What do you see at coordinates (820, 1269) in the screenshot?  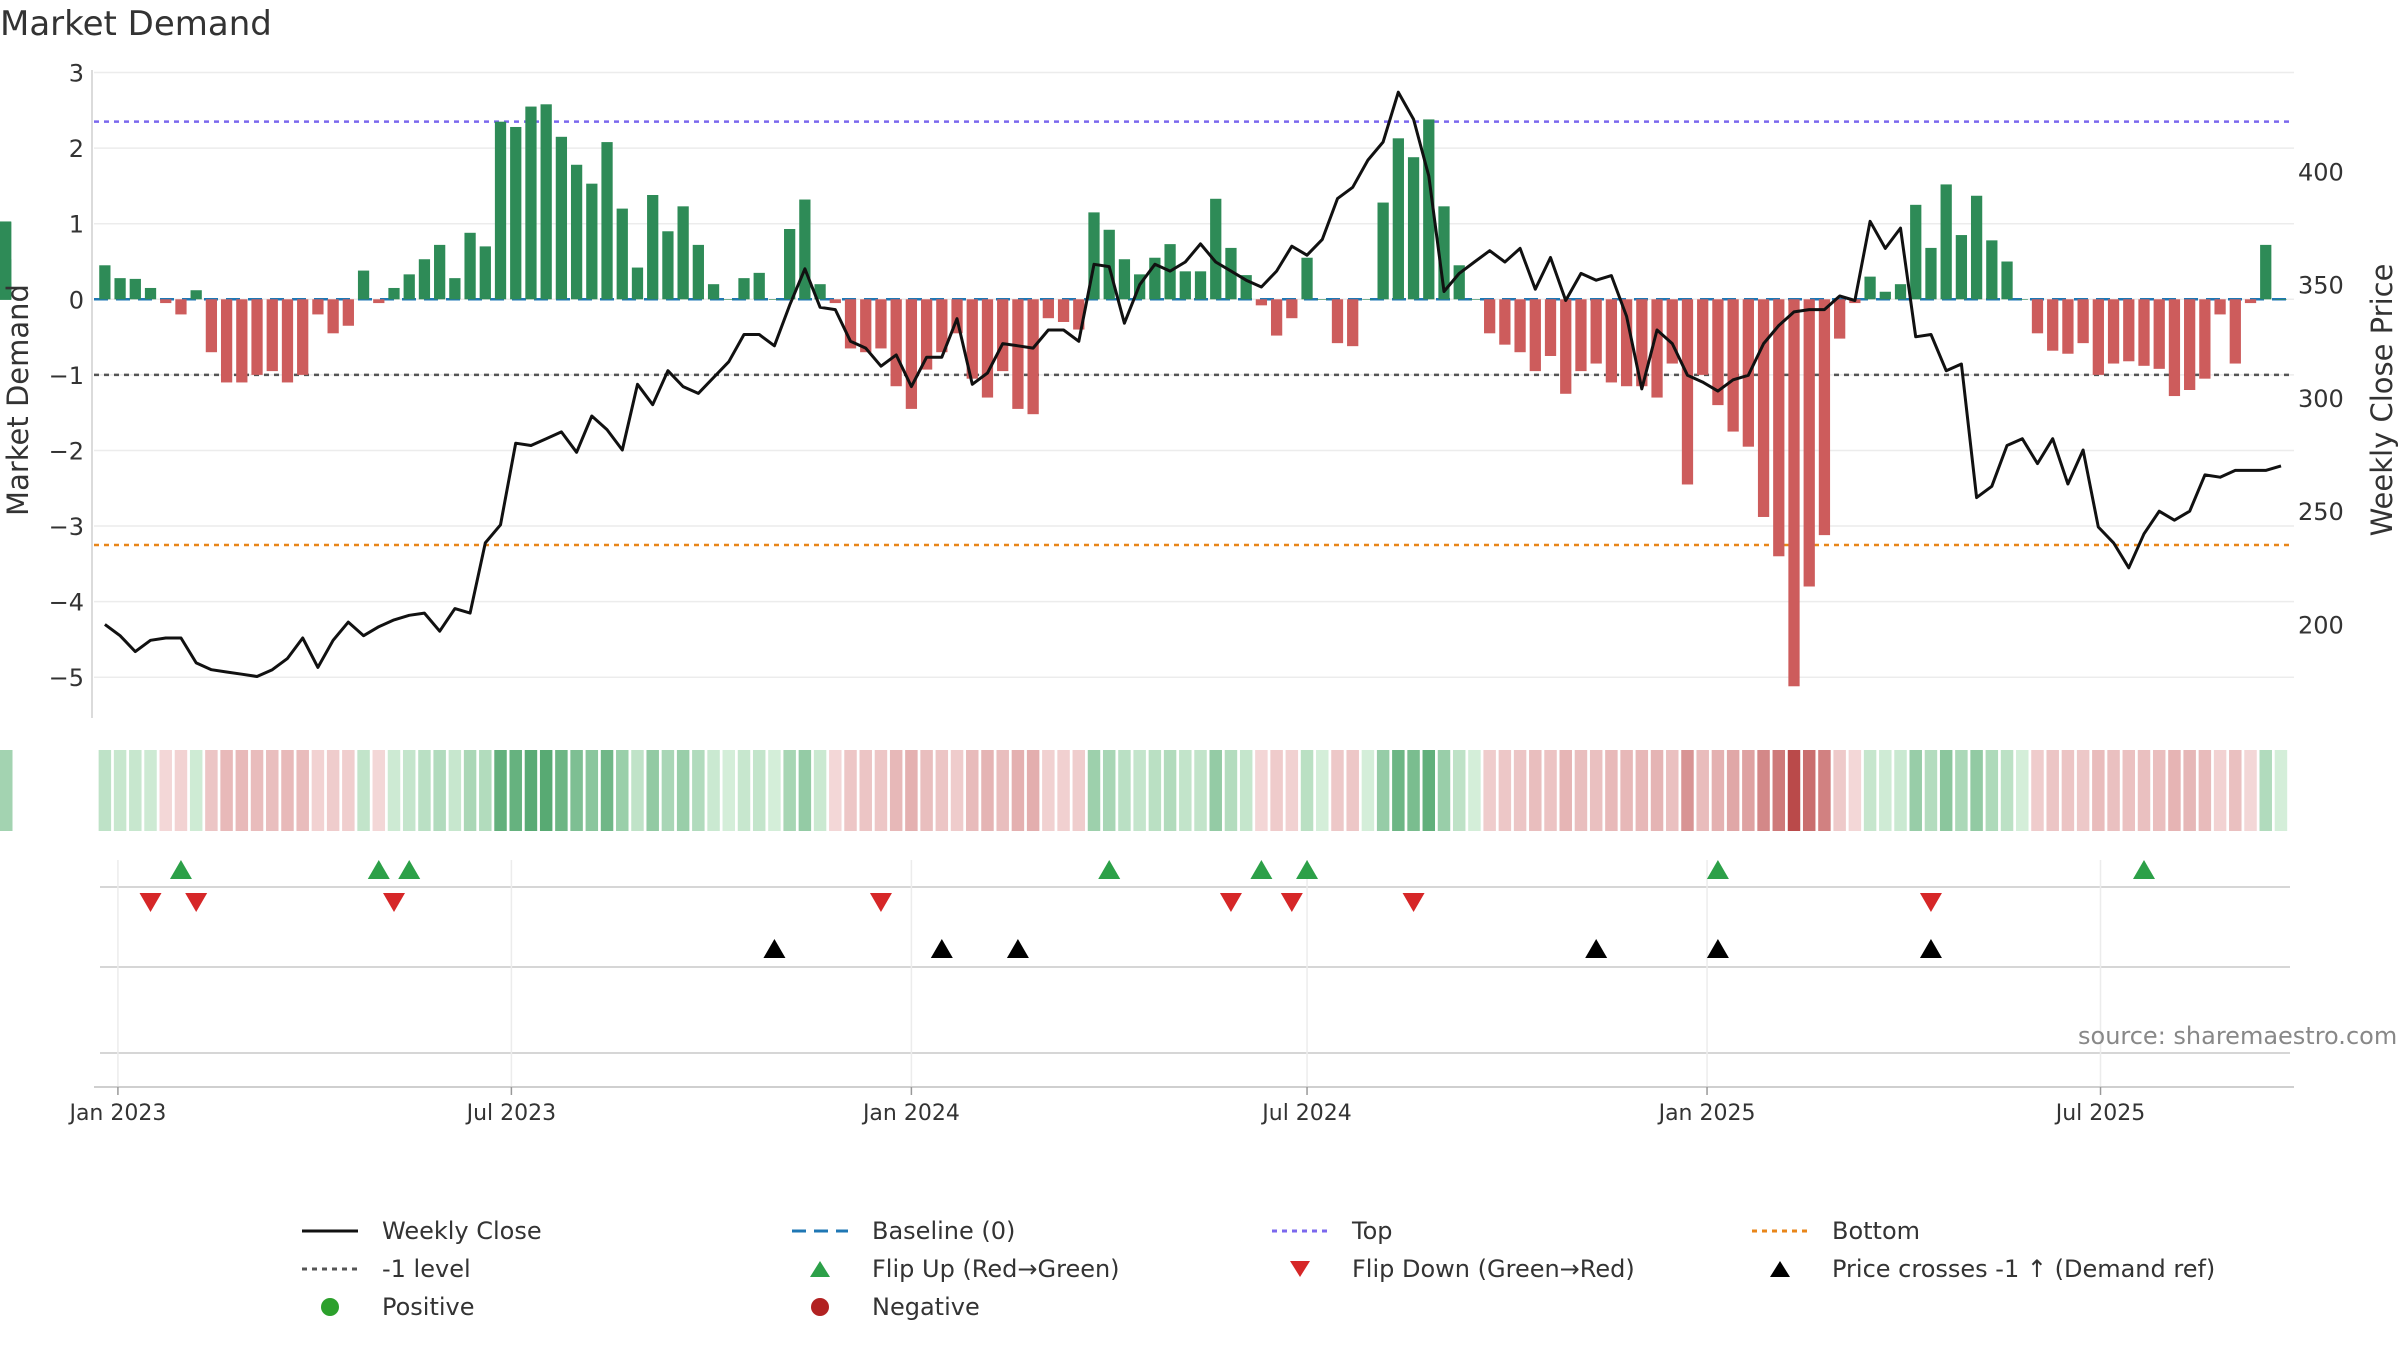 I see `triangle-up-icon` at bounding box center [820, 1269].